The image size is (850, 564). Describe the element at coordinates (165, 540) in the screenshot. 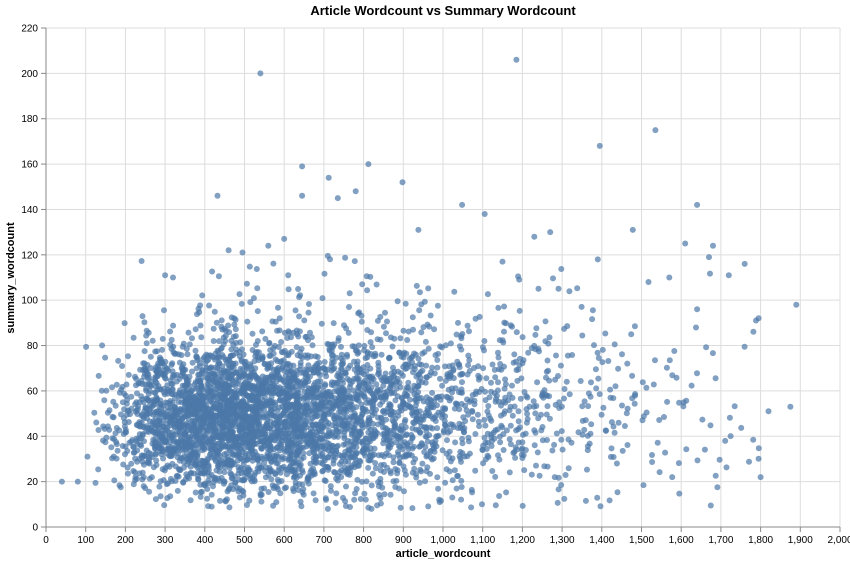

I see `x-tick-label: 300` at that location.